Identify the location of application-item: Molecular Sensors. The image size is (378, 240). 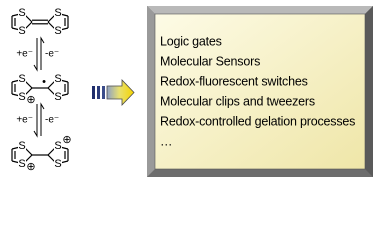
(210, 61).